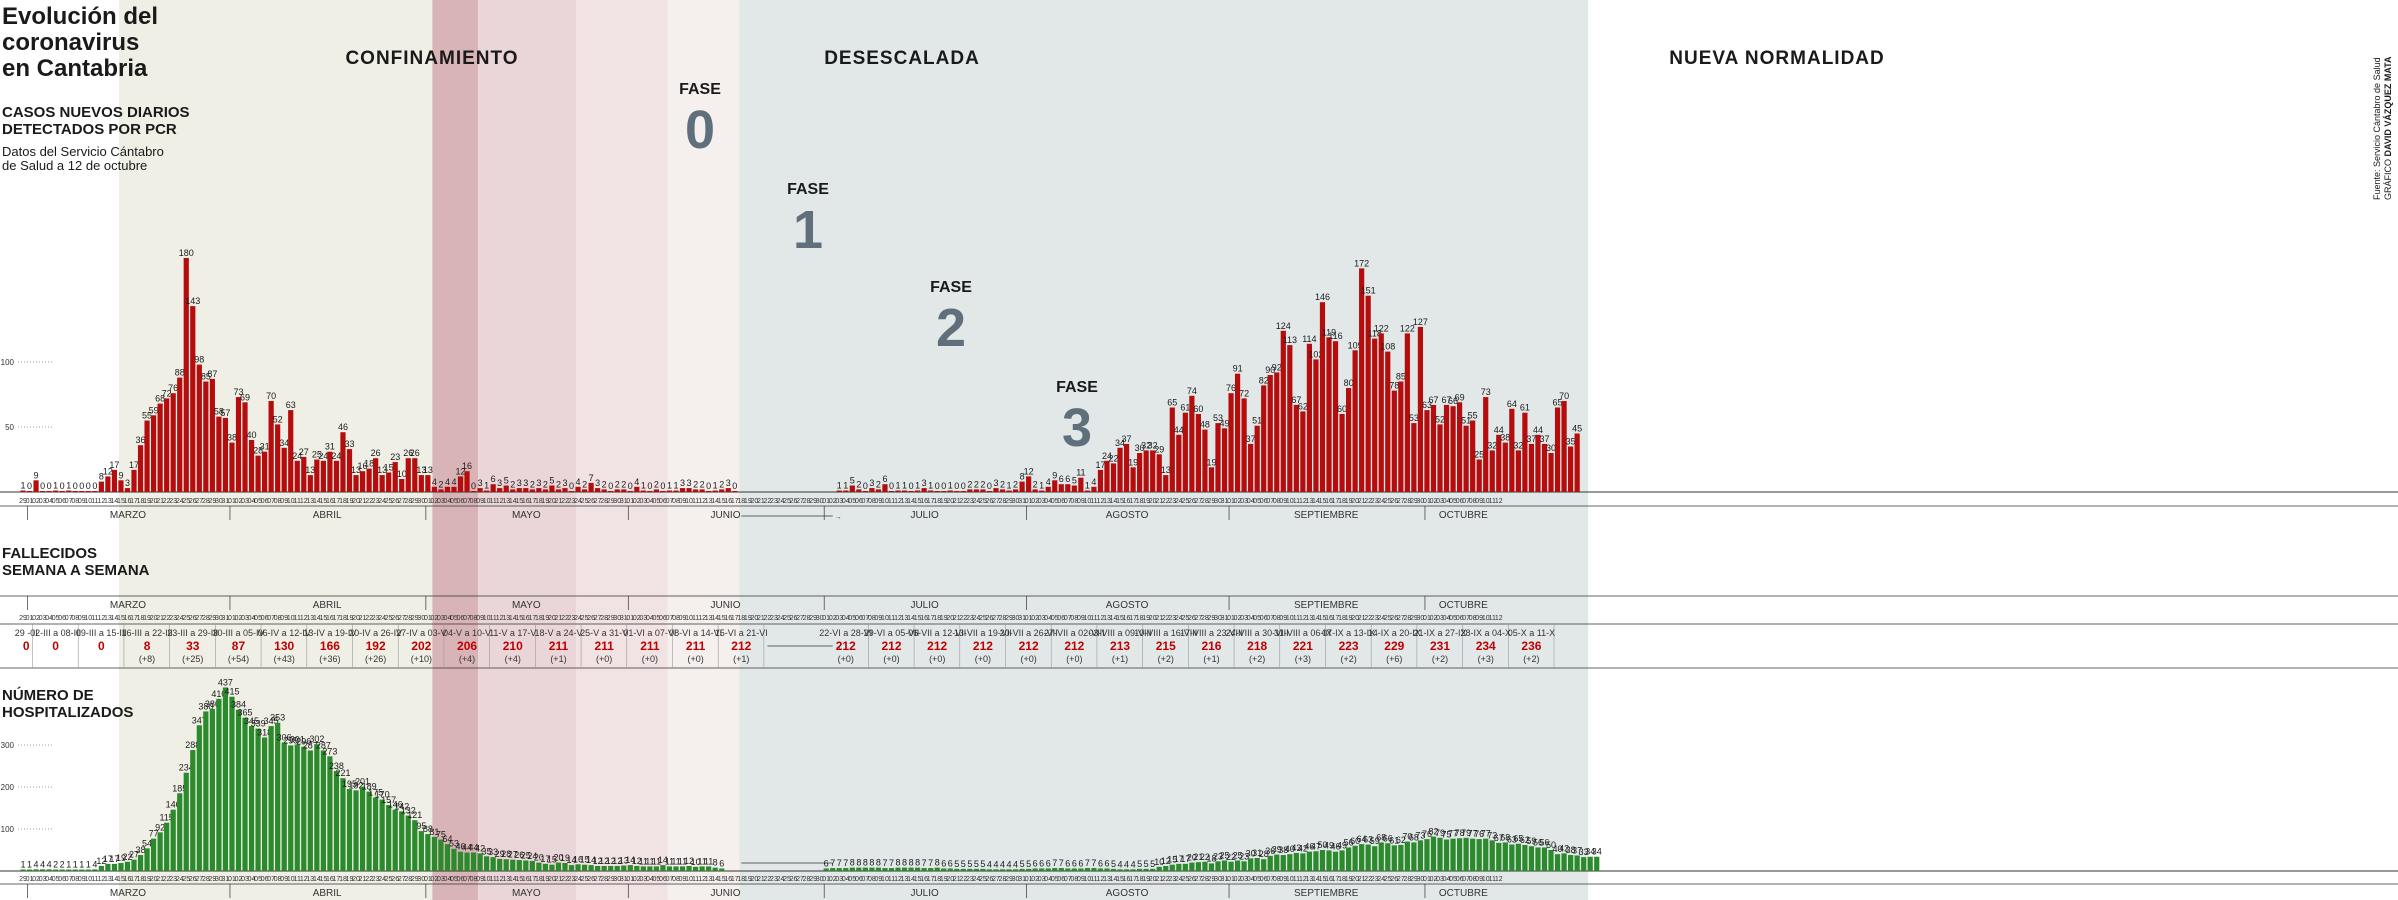  I want to click on hosp-value-label: 64, so click(447, 839).